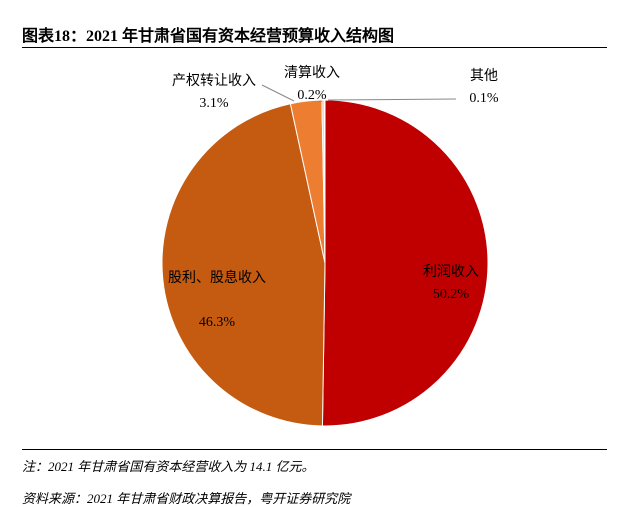 The height and width of the screenshot is (507, 619). Describe the element at coordinates (324, 181) in the screenshot. I see `pie-slice` at that location.